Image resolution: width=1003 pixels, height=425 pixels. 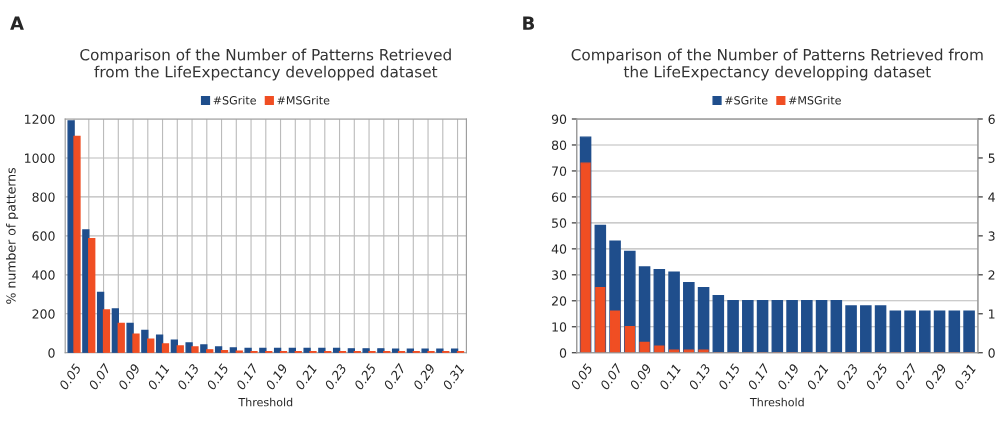 I want to click on y2-tick-label: 2, so click(x=991, y=275).